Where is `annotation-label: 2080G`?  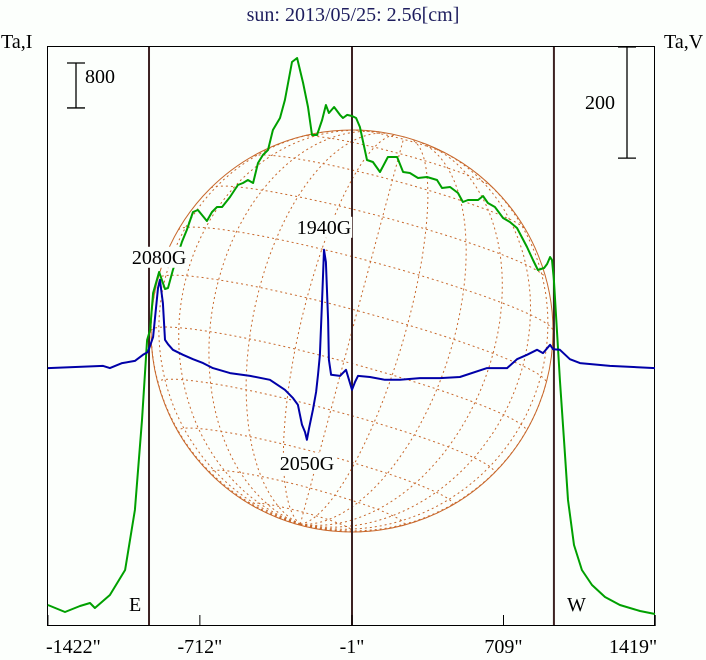 annotation-label: 2080G is located at coordinates (159, 258).